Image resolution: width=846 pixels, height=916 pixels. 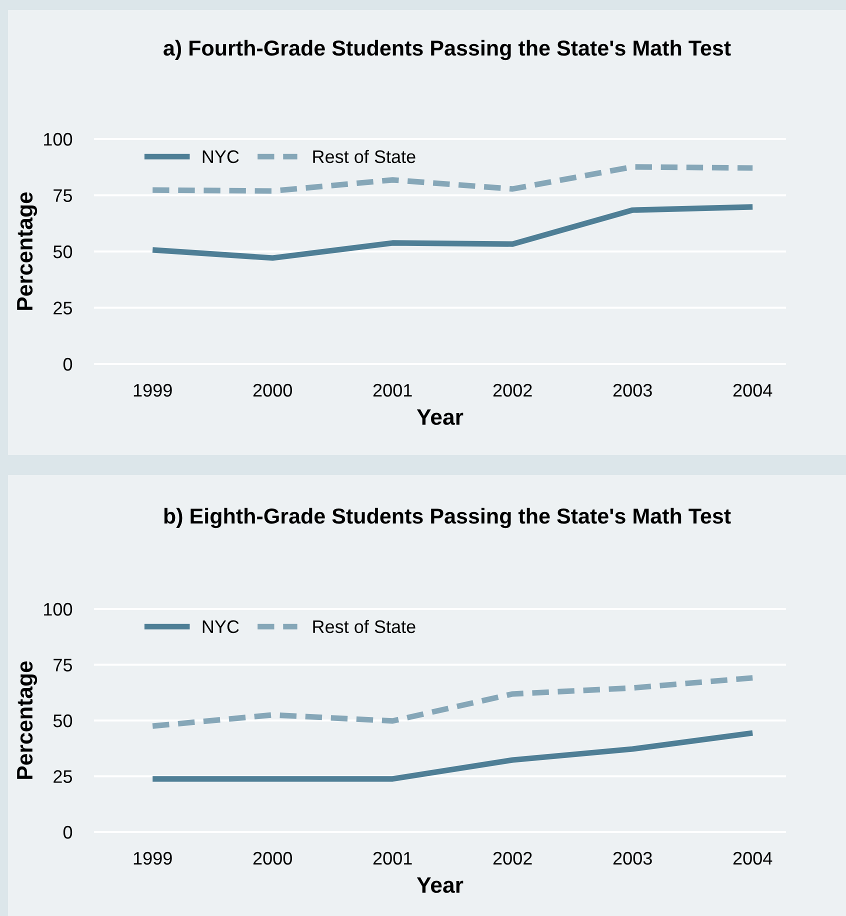 I want to click on chart-title: a) Fourth-Grade Students Passing the State's Math Test, so click(x=447, y=50).